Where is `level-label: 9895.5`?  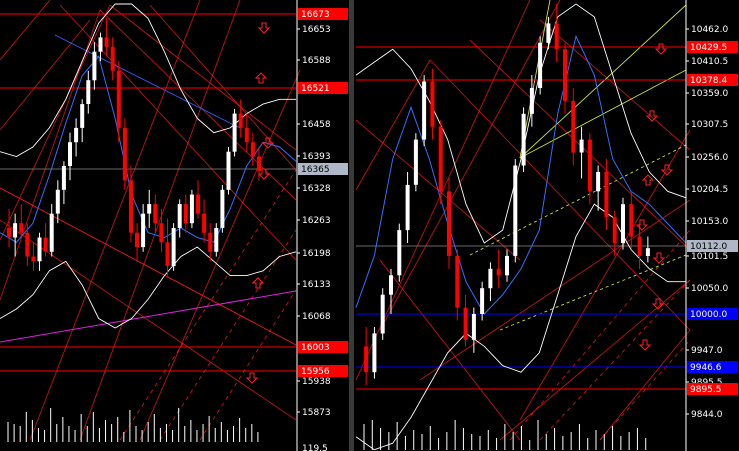
level-label: 9895.5 is located at coordinates (706, 390).